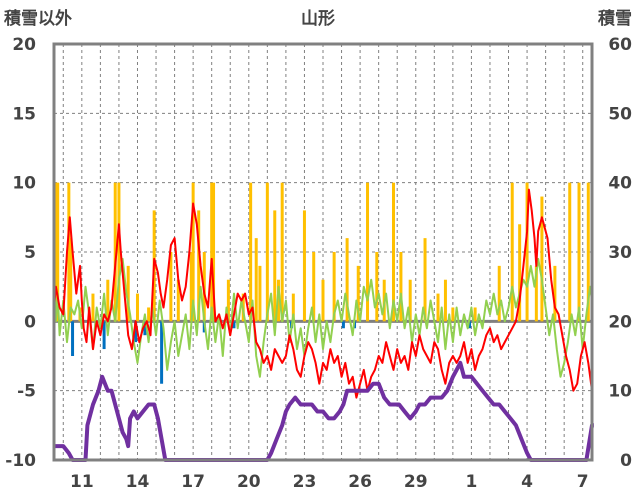 This screenshot has width=636, height=501. I want to click on right-tick-label: 30, so click(620, 253).